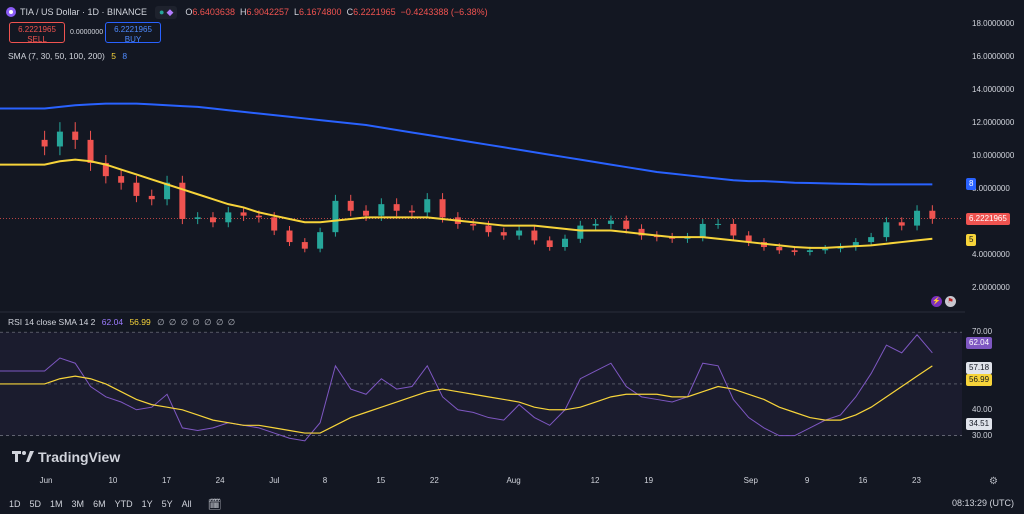 The image size is (1024, 514). Describe the element at coordinates (11, 12) in the screenshot. I see `symbol-logo-icon` at that location.